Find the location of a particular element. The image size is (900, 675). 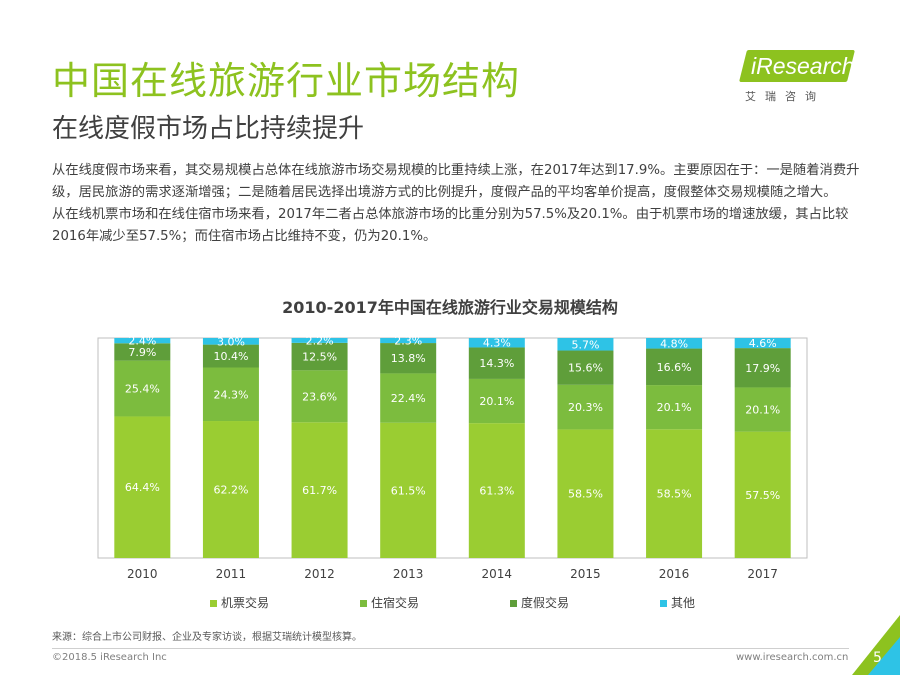

copyright: ©2018.5 iResearch Inc is located at coordinates (109, 657).